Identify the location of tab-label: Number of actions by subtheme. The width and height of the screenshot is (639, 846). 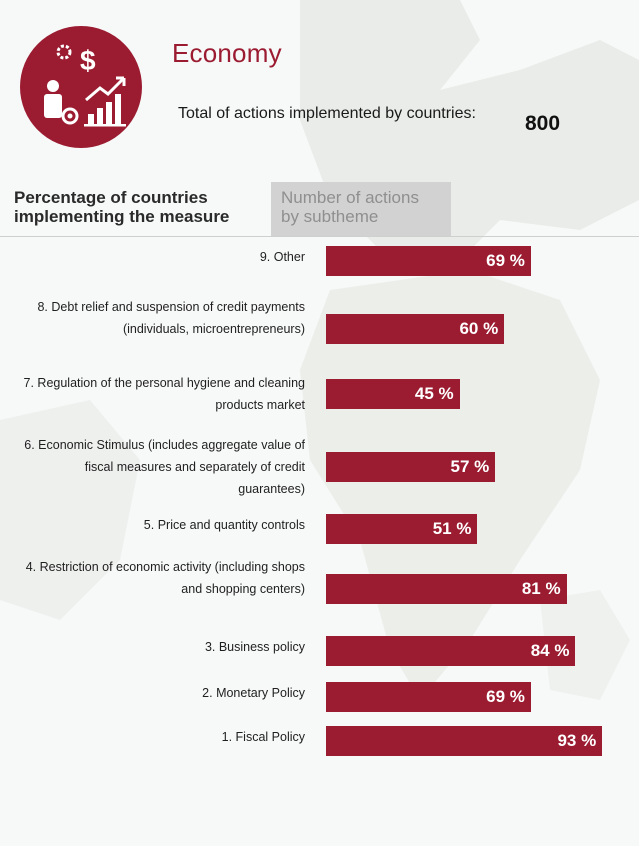
(350, 207).